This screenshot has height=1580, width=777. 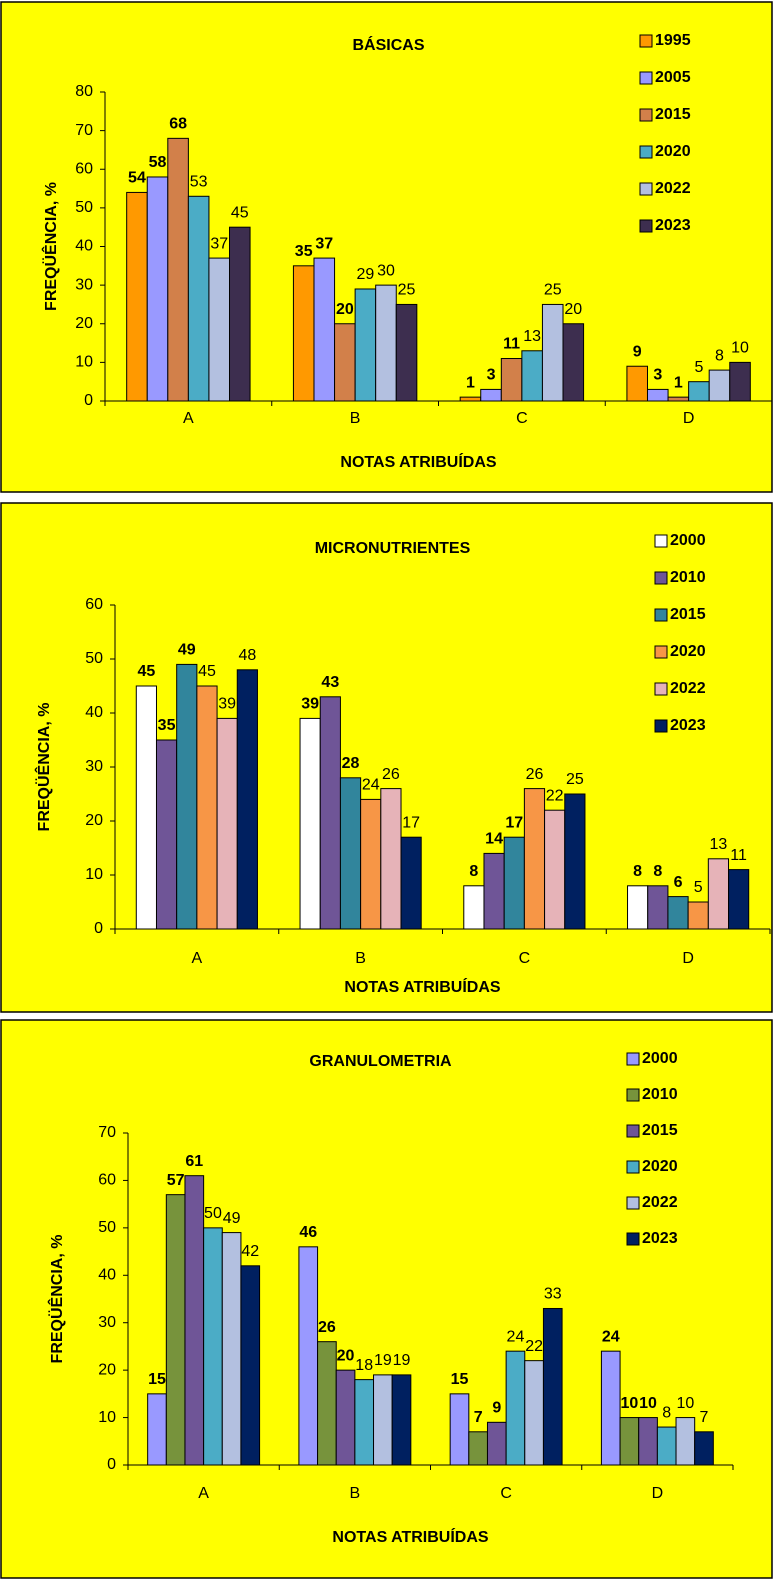 I want to click on data-label: 22, so click(x=534, y=1346).